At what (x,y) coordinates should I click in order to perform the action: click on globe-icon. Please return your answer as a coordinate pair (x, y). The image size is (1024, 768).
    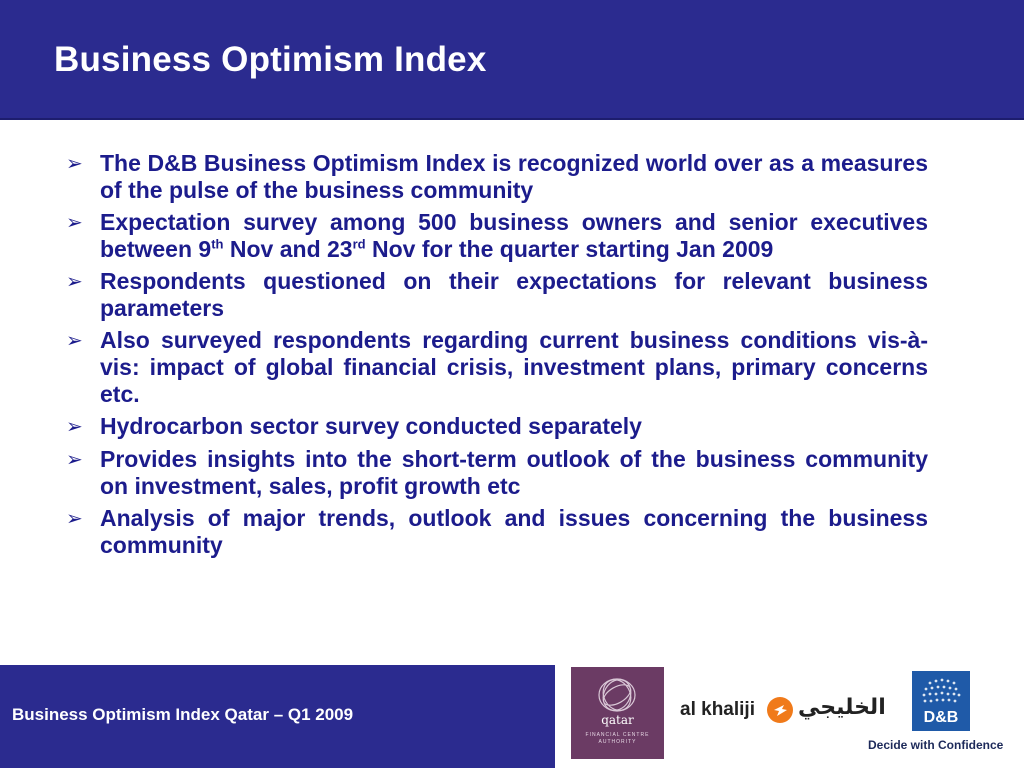
    Looking at the image, I should click on (941, 690).